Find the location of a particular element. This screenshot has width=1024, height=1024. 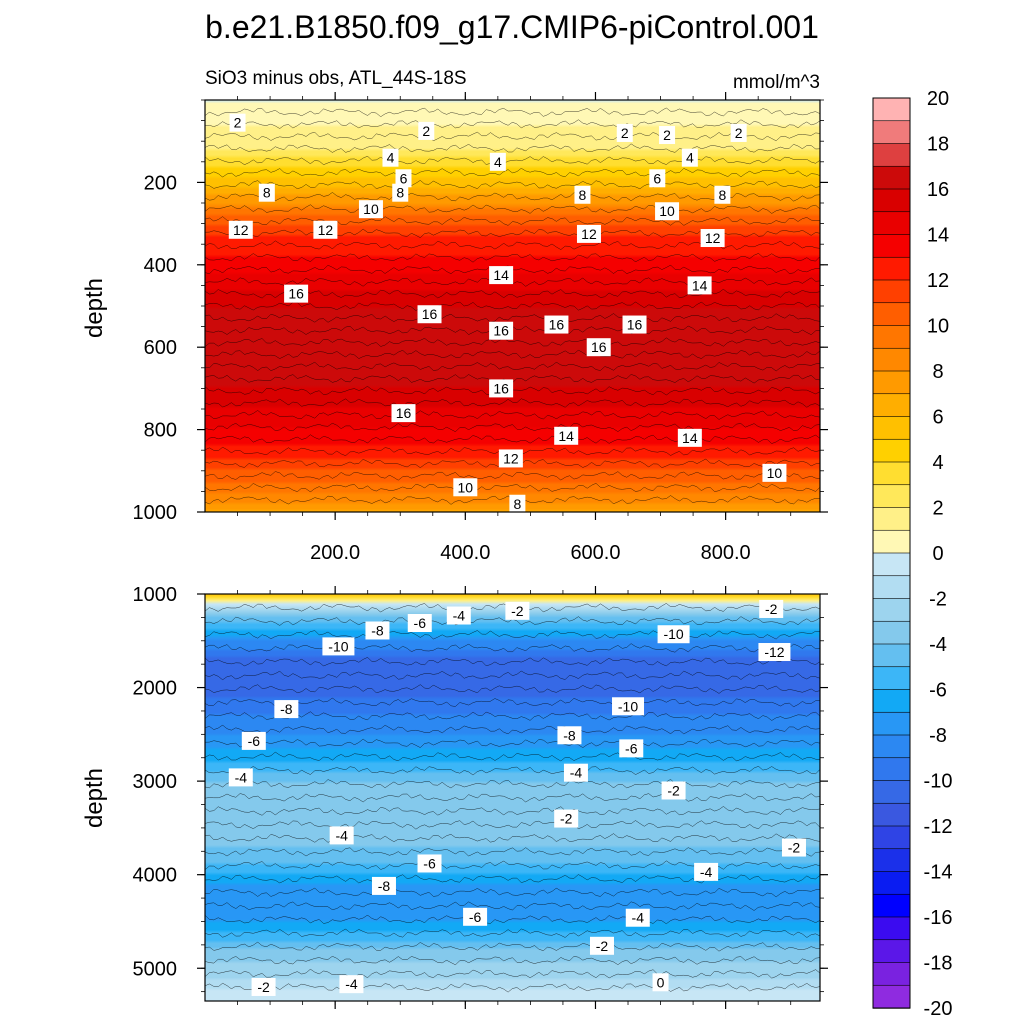

contour-label: 16 is located at coordinates (501, 330).